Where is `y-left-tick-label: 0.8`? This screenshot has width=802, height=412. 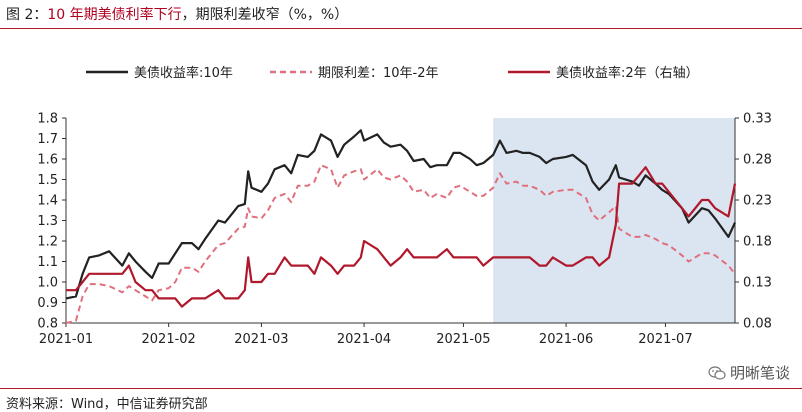 y-left-tick-label: 0.8 is located at coordinates (47, 324).